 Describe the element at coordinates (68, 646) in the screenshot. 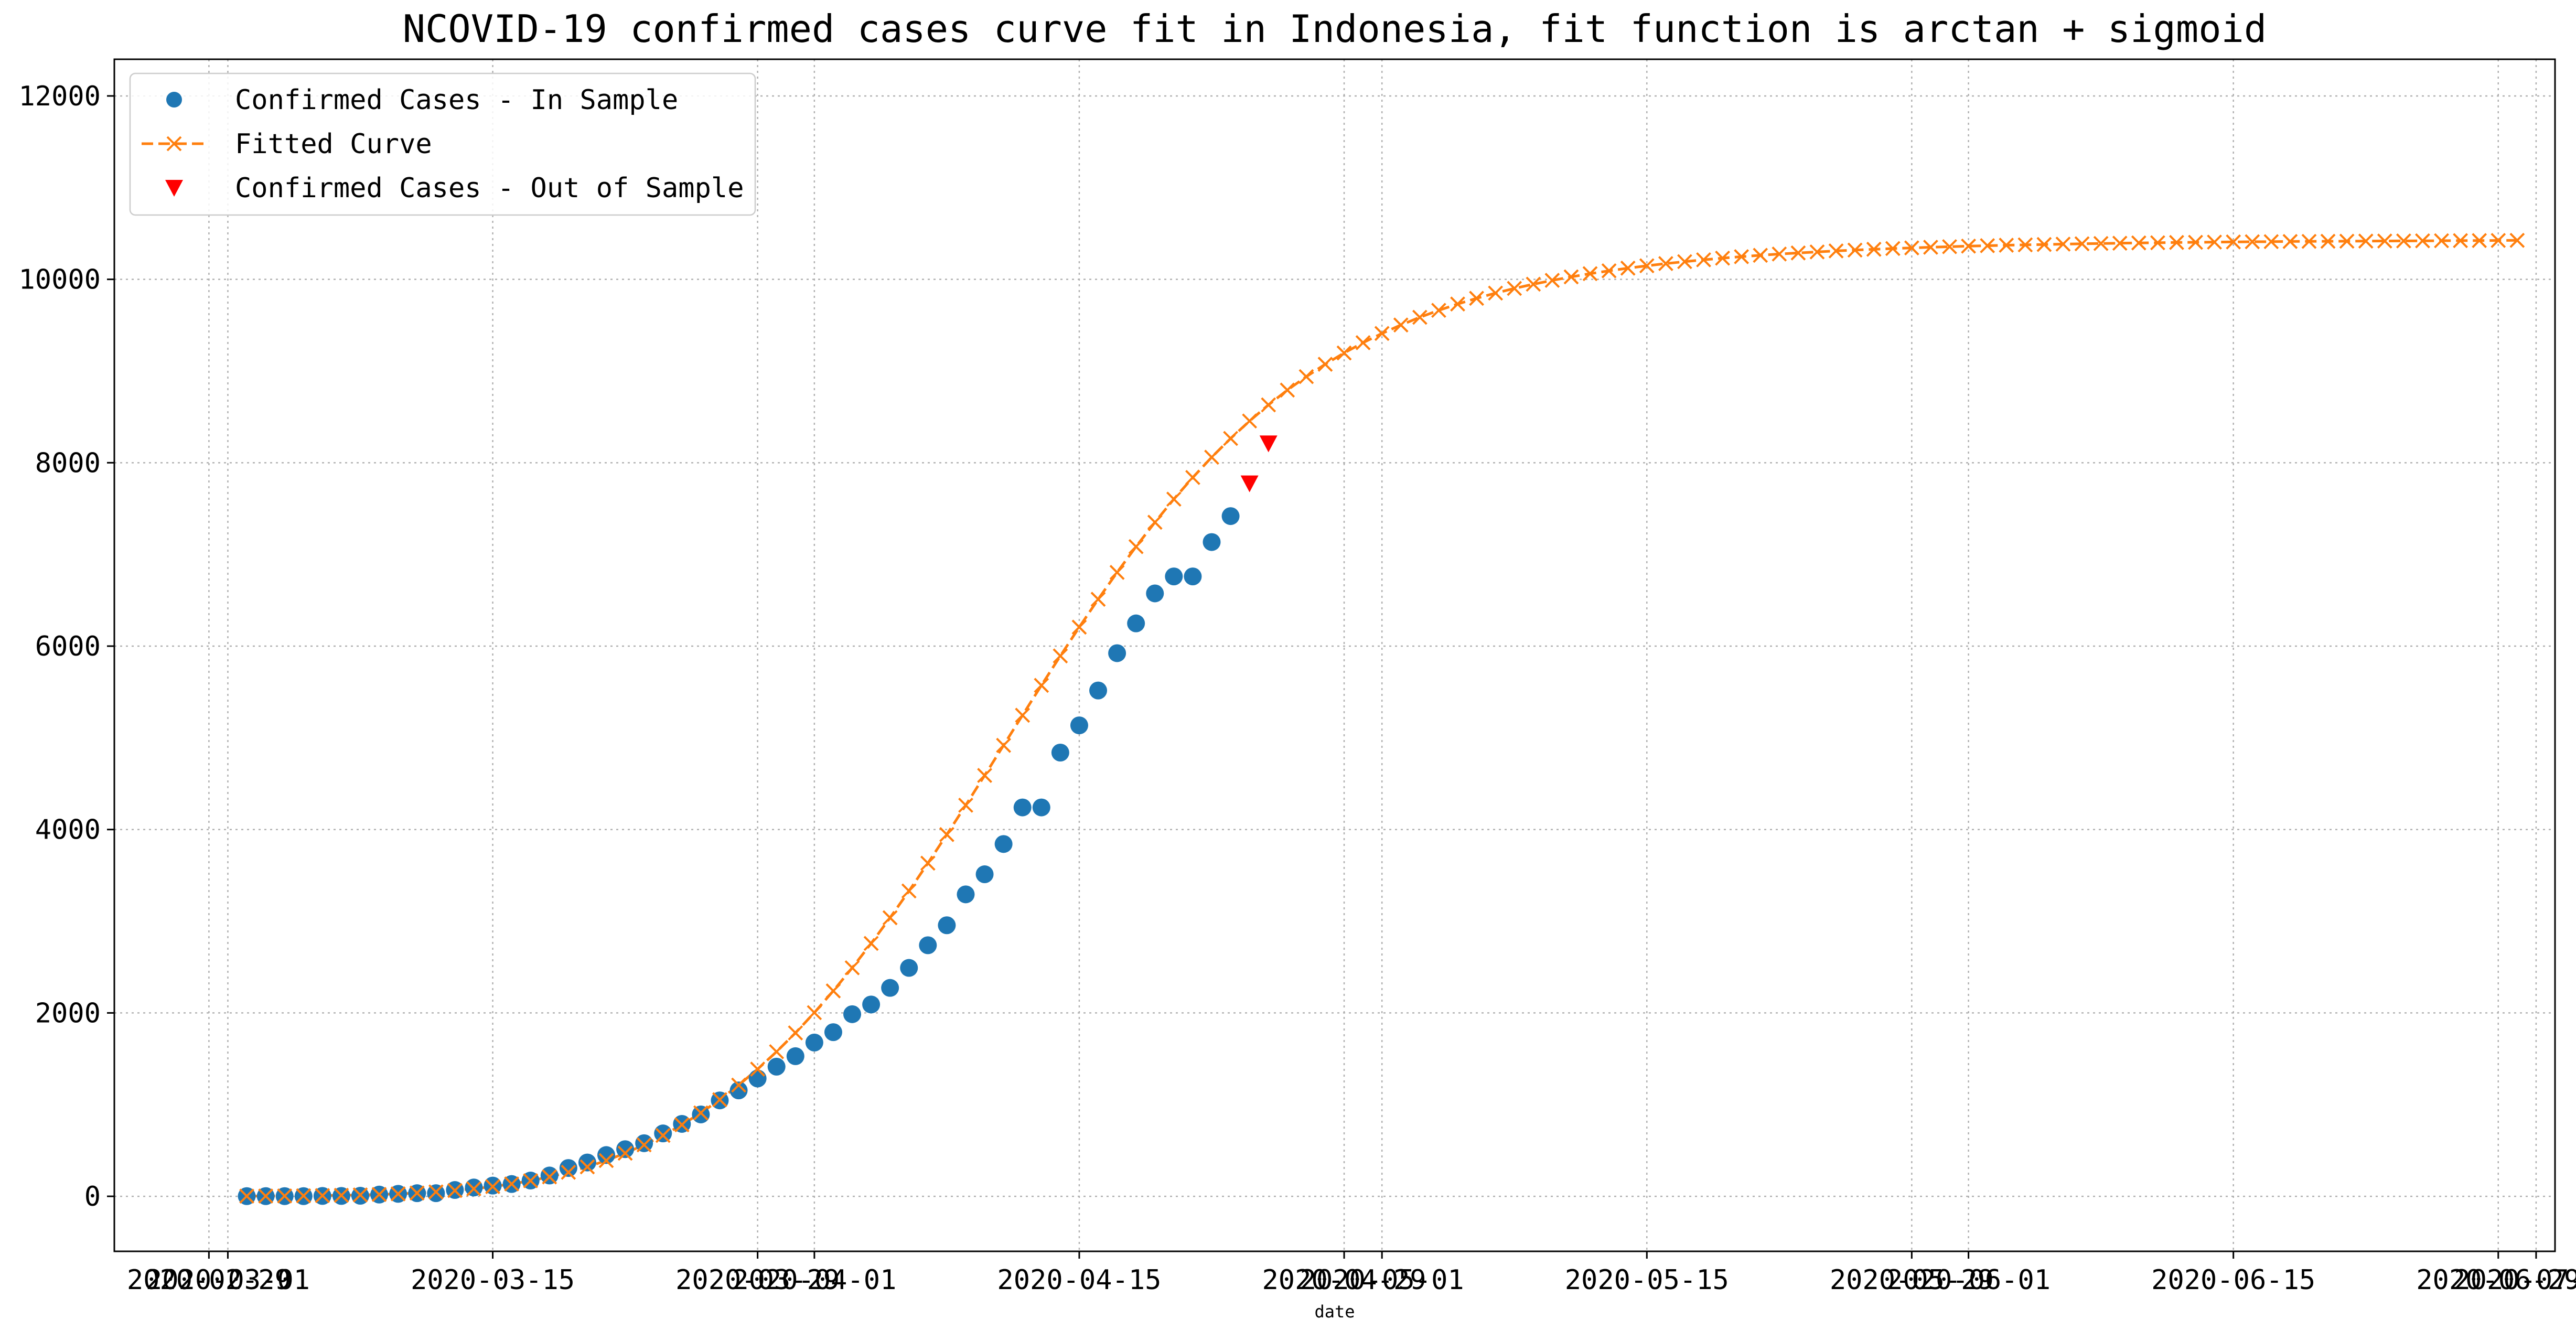

I see `y-tick-label: 6000` at that location.